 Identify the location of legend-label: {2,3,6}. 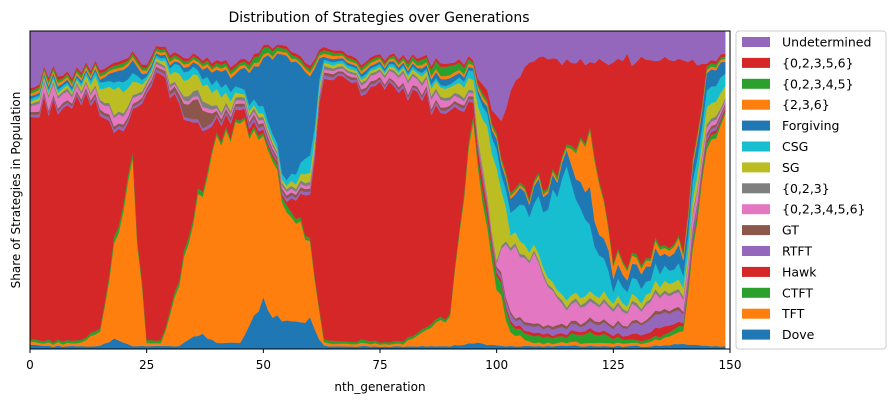
(806, 104).